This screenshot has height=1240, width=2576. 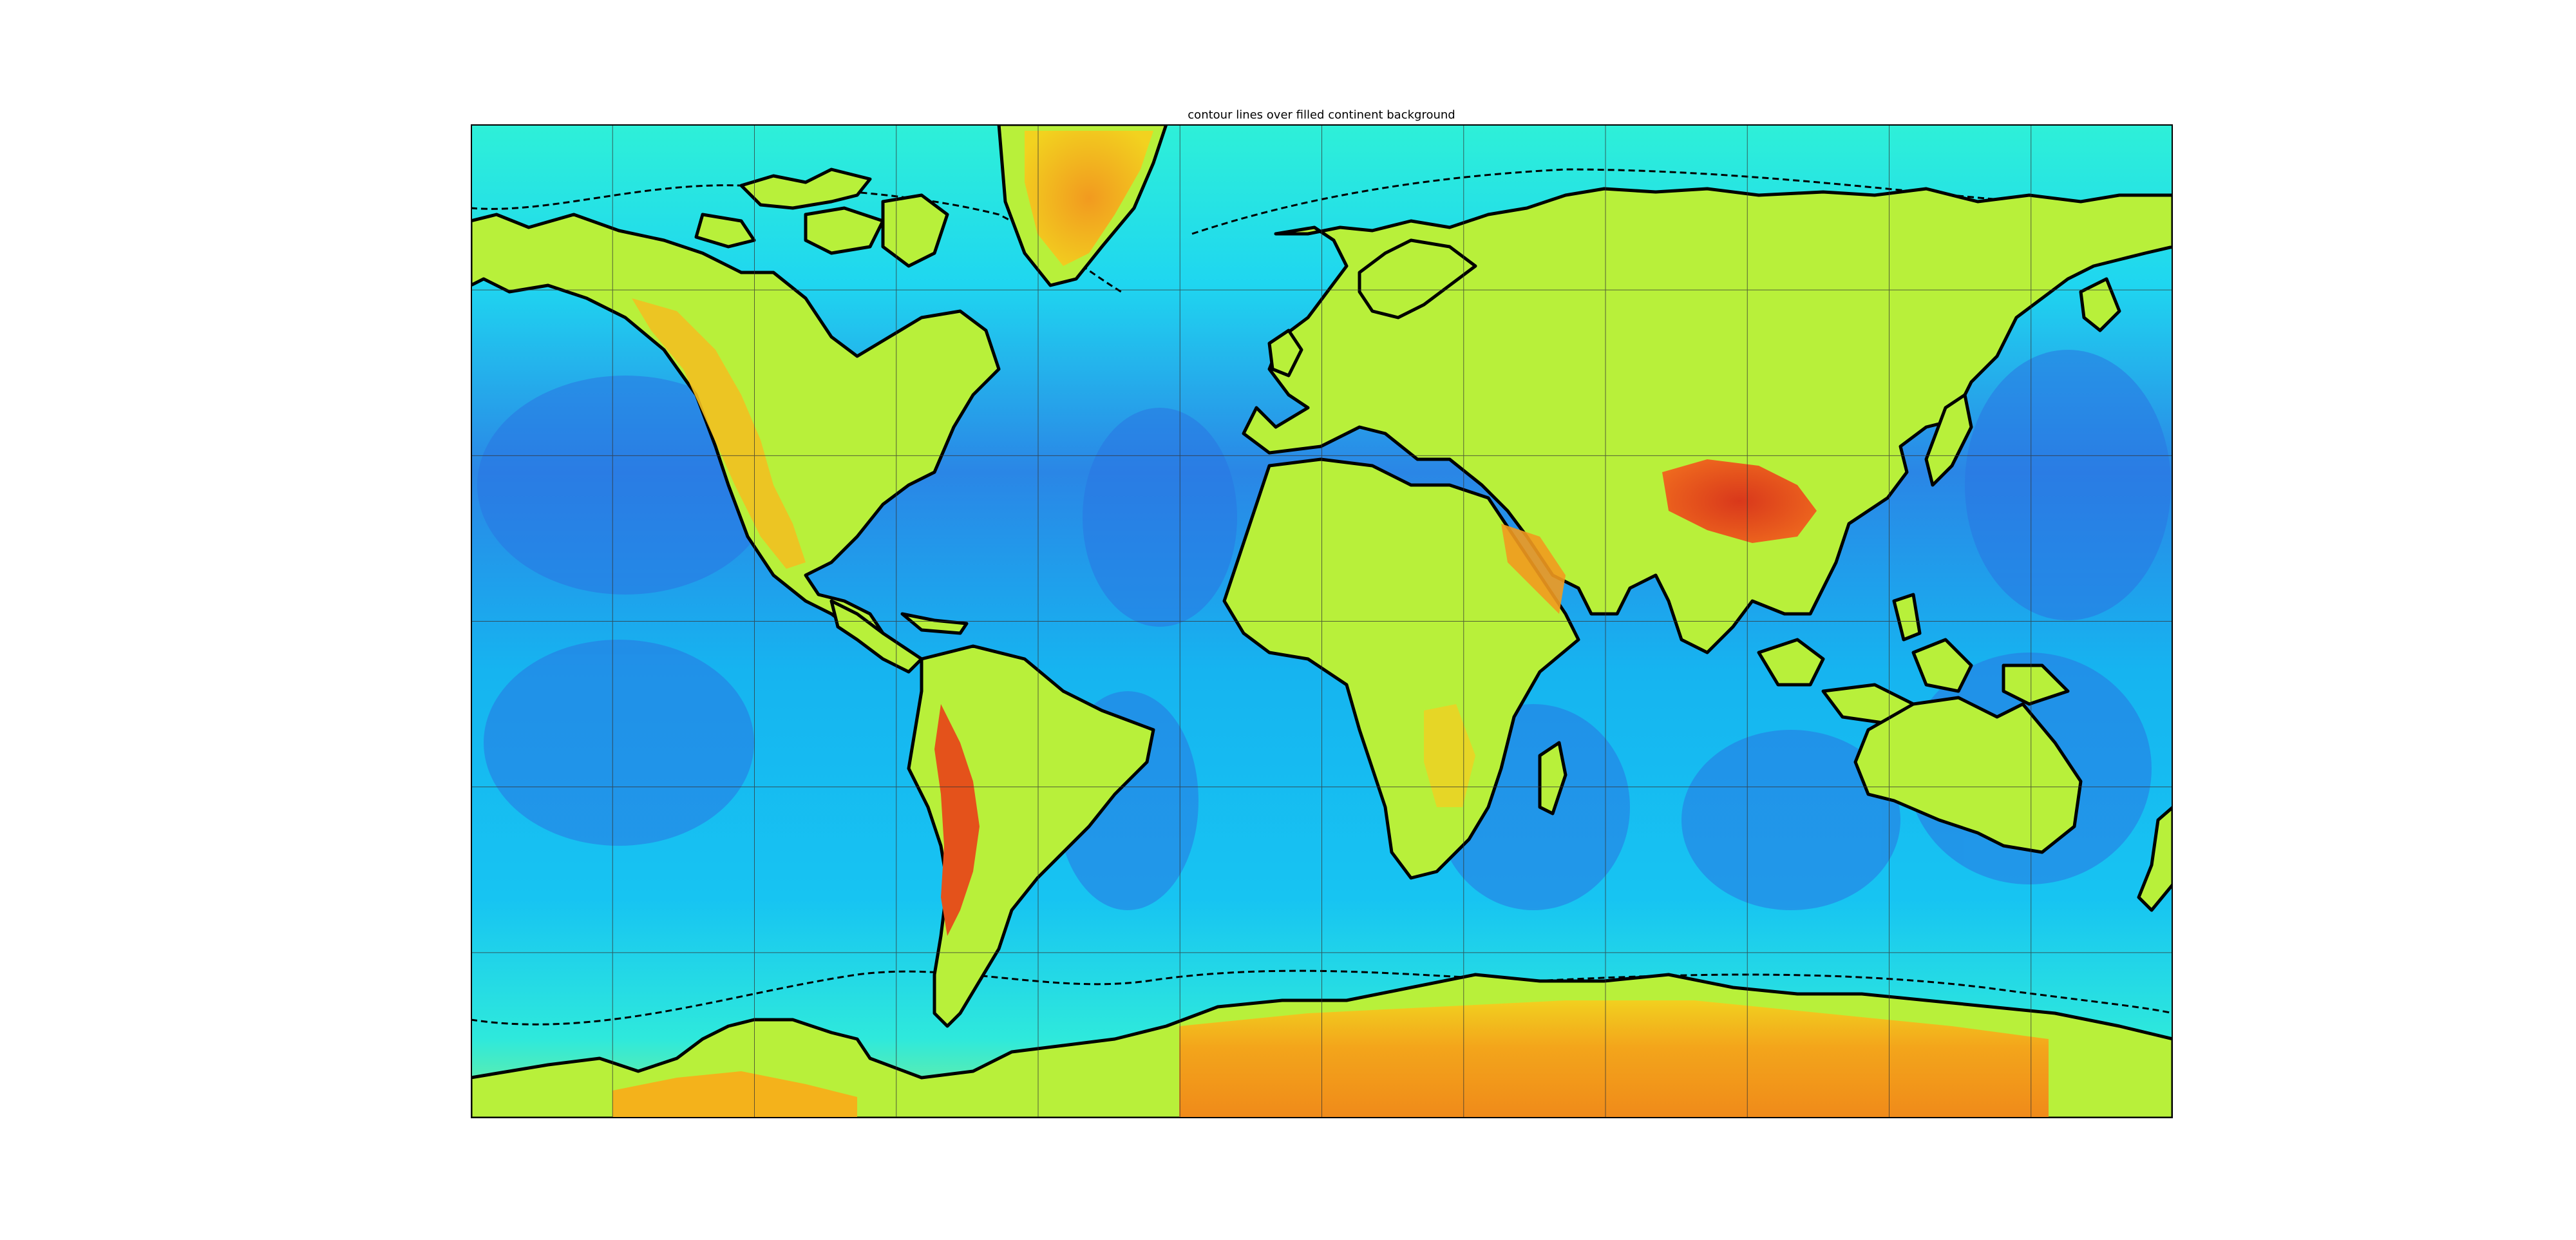 I want to click on south-america, so click(x=1031, y=836).